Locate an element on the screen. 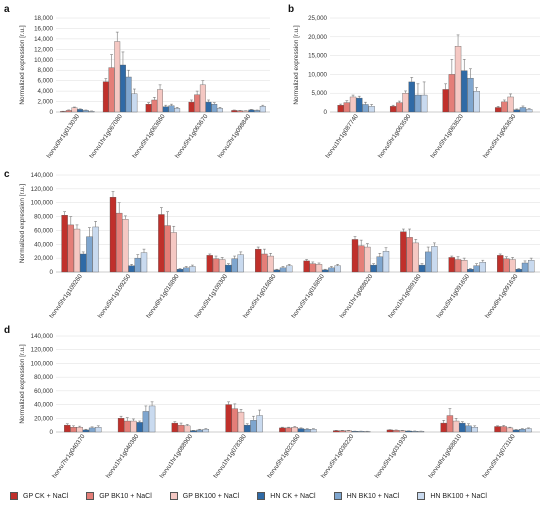 The image size is (550, 509). y-tick-label: 10,000 is located at coordinates (317, 74).